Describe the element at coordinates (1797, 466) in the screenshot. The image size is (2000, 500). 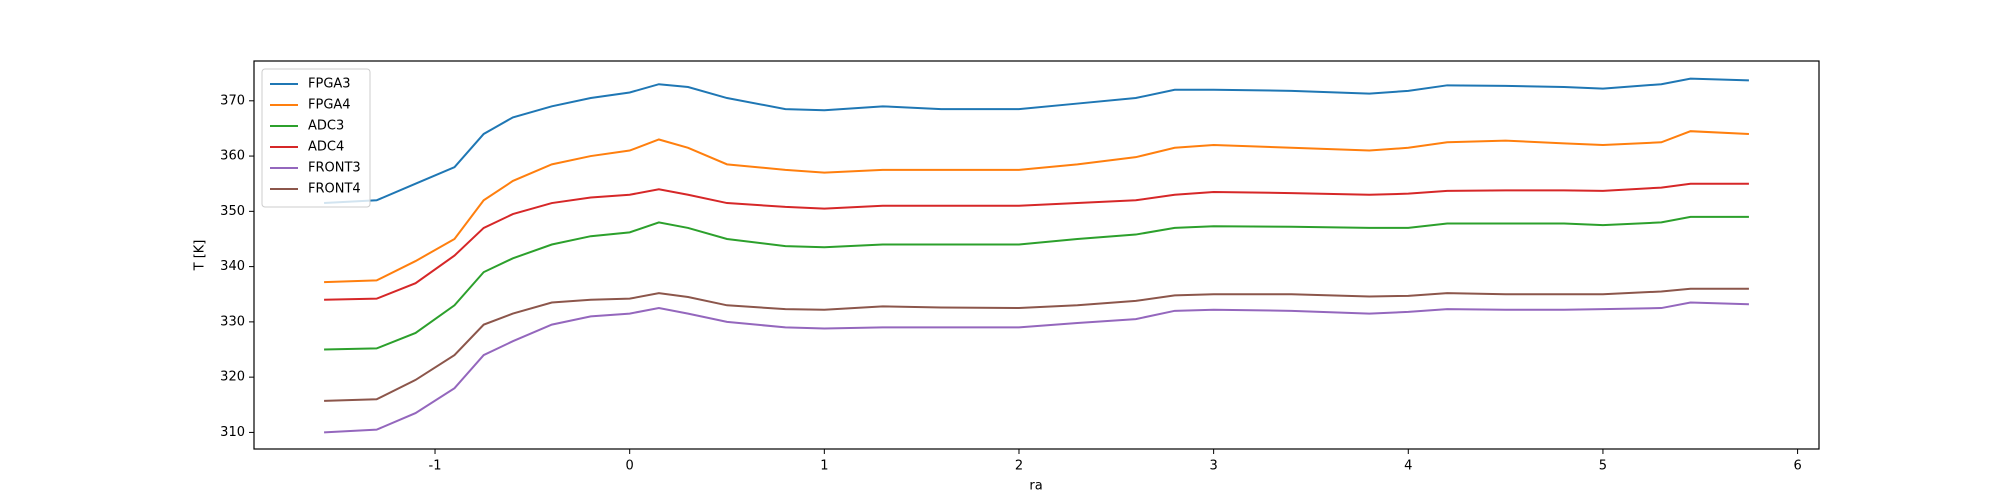
I see `x-tick-label: 6` at that location.